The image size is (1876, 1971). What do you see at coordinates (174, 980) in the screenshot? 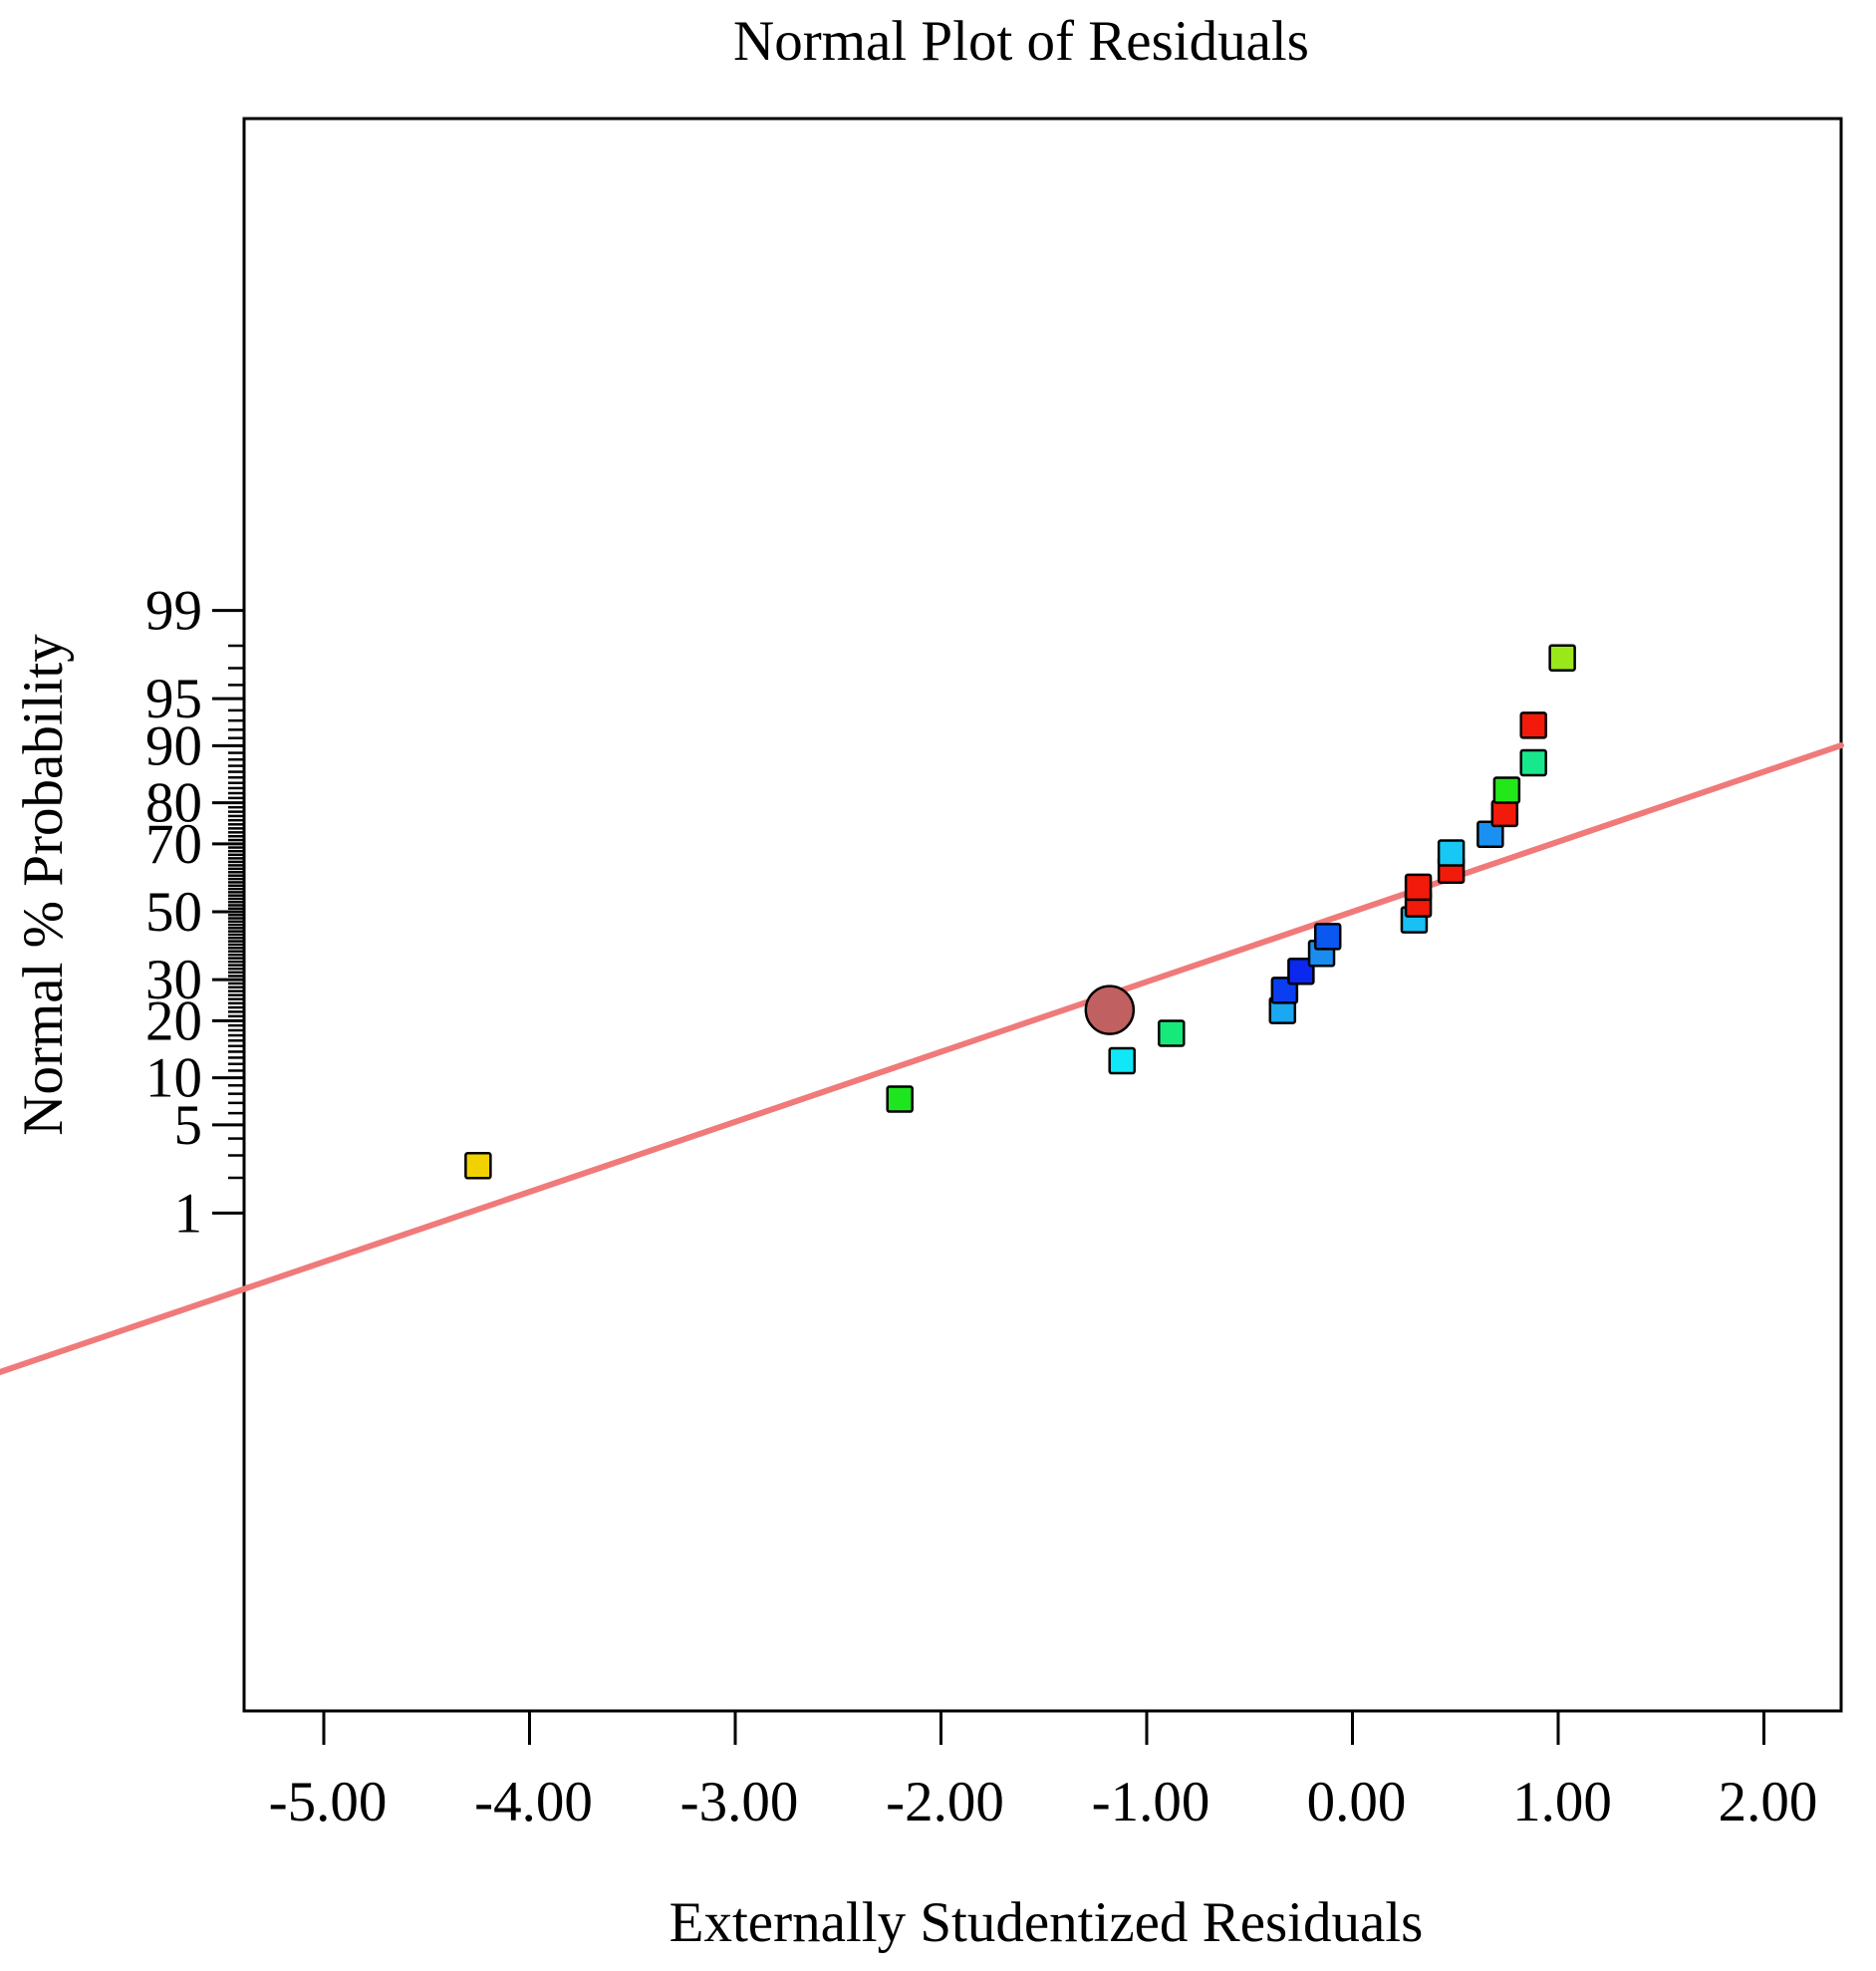
I see `y-tick-label: 30` at bounding box center [174, 980].